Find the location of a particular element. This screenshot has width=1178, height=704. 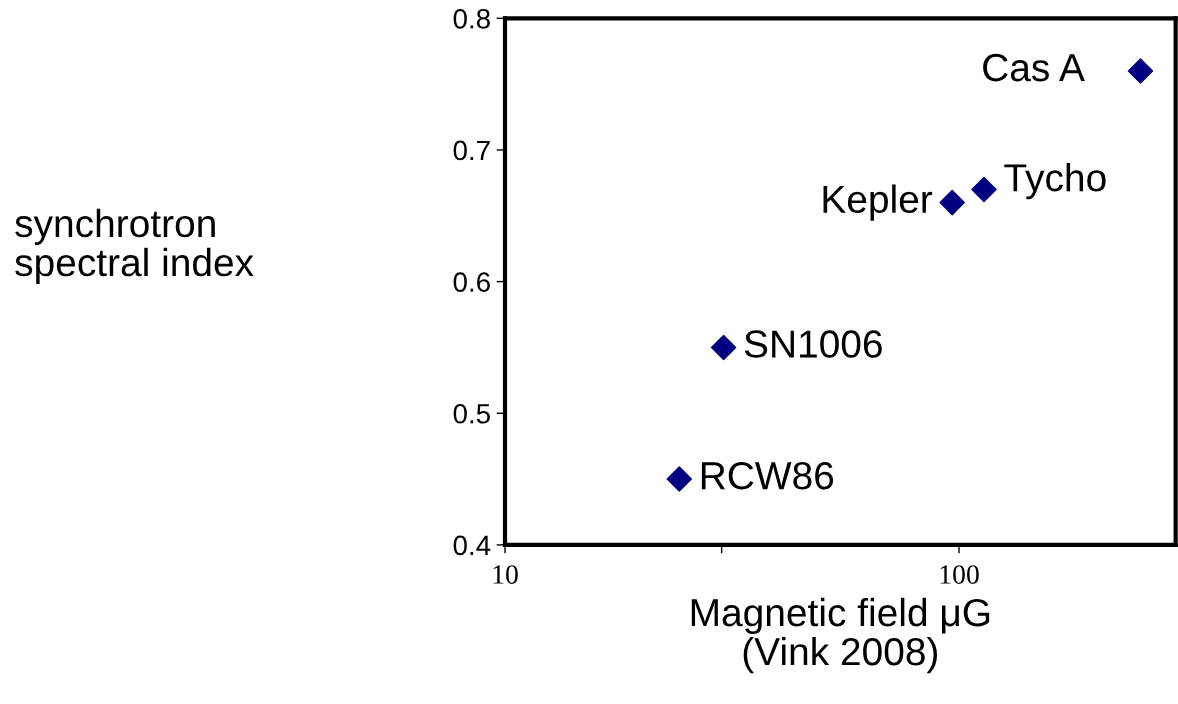

y-tick-label: 0.8 is located at coordinates (471, 18).